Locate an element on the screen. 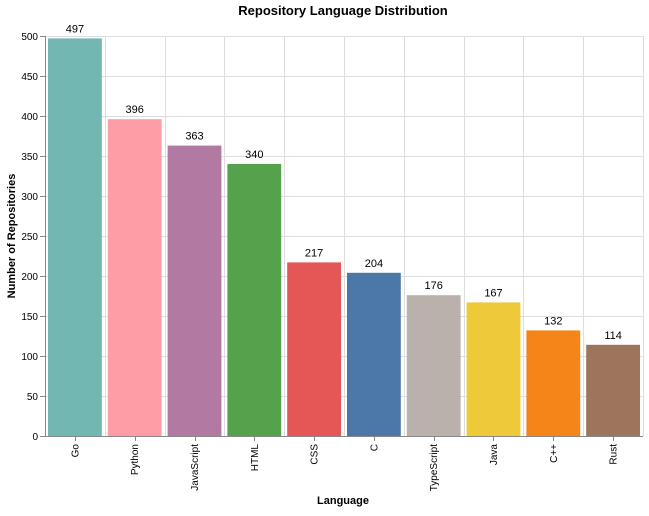 The image size is (649, 516). bar-value-label: 167 is located at coordinates (493, 293).